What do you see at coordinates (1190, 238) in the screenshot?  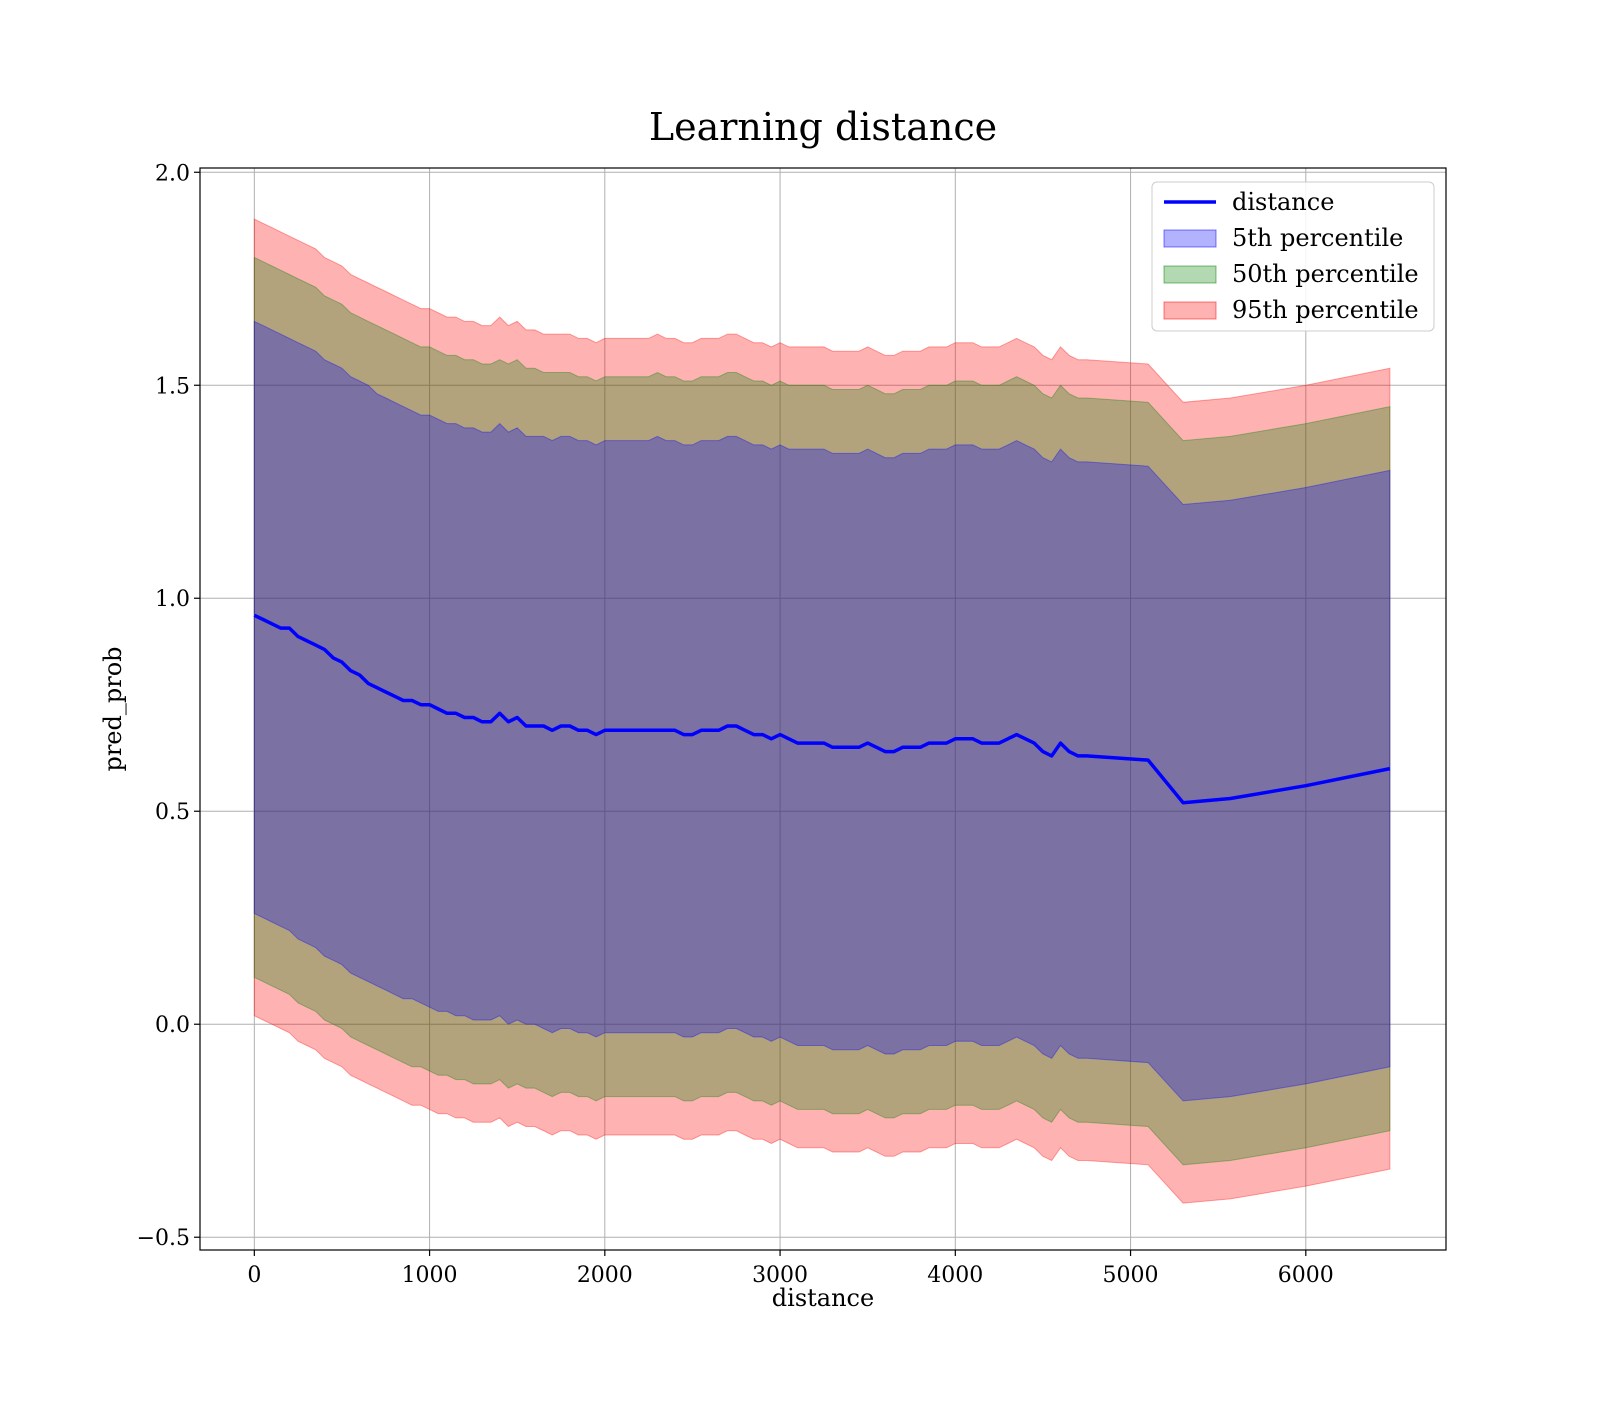 I see `legend-5th-swatch` at bounding box center [1190, 238].